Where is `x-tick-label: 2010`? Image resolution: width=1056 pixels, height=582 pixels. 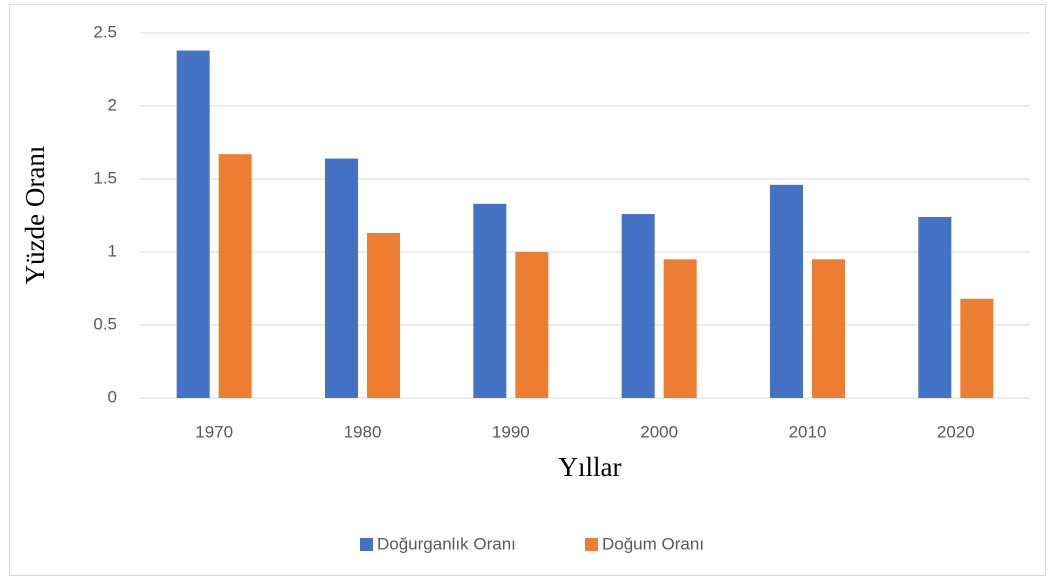
x-tick-label: 2010 is located at coordinates (808, 431).